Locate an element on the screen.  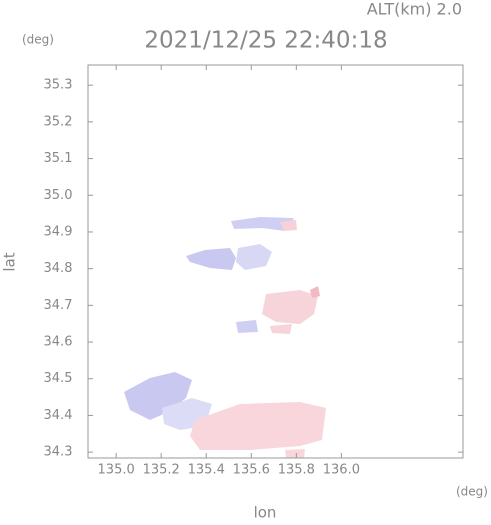
chart-title: 2021/12/25 22:40:18 is located at coordinates (265, 41).